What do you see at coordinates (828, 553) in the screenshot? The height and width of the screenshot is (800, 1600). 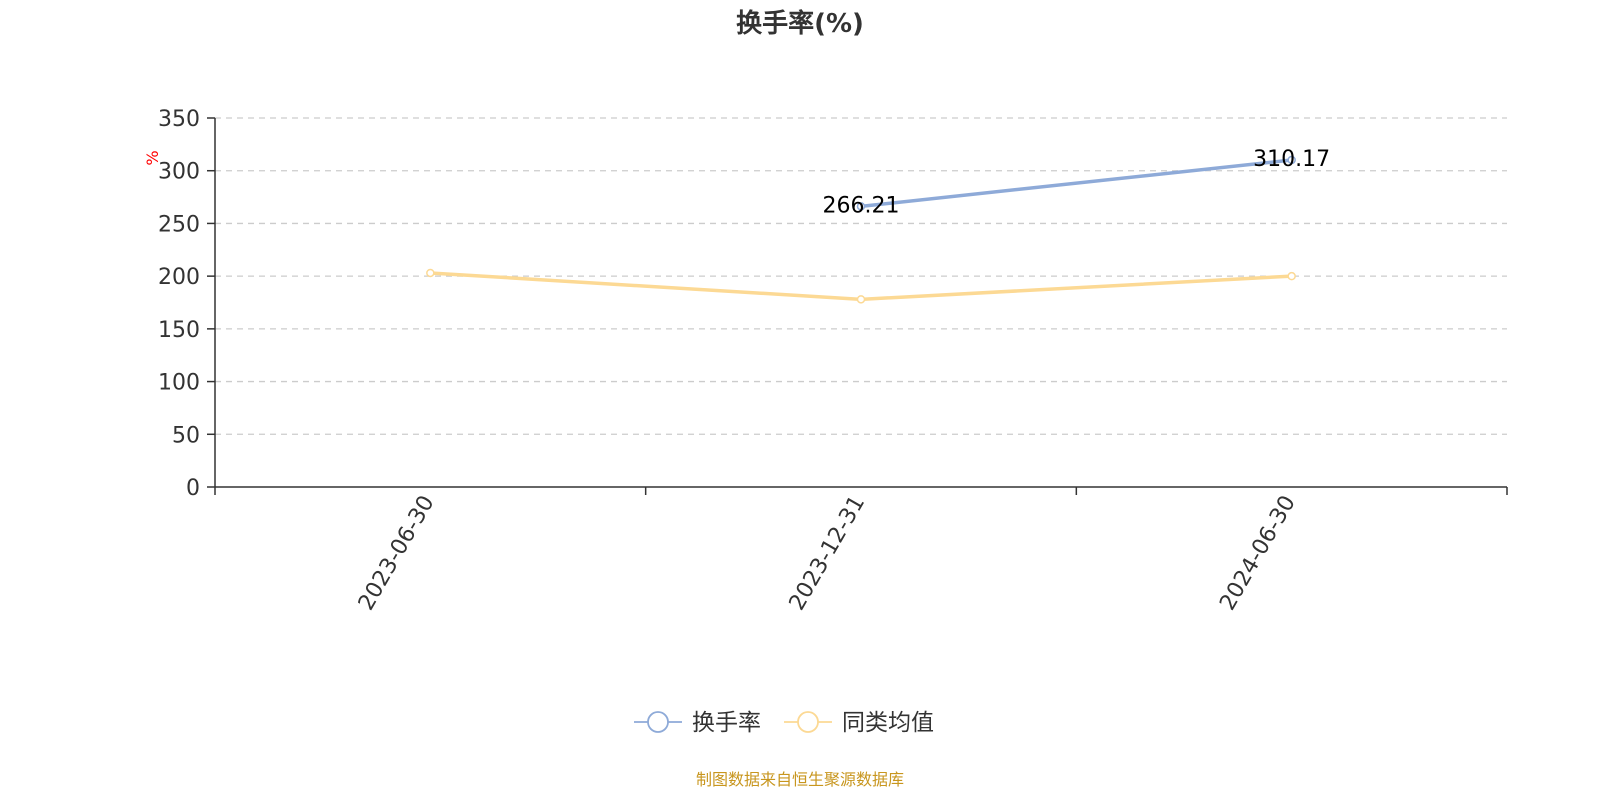 I see `x-tick-label: 2023-12-31` at bounding box center [828, 553].